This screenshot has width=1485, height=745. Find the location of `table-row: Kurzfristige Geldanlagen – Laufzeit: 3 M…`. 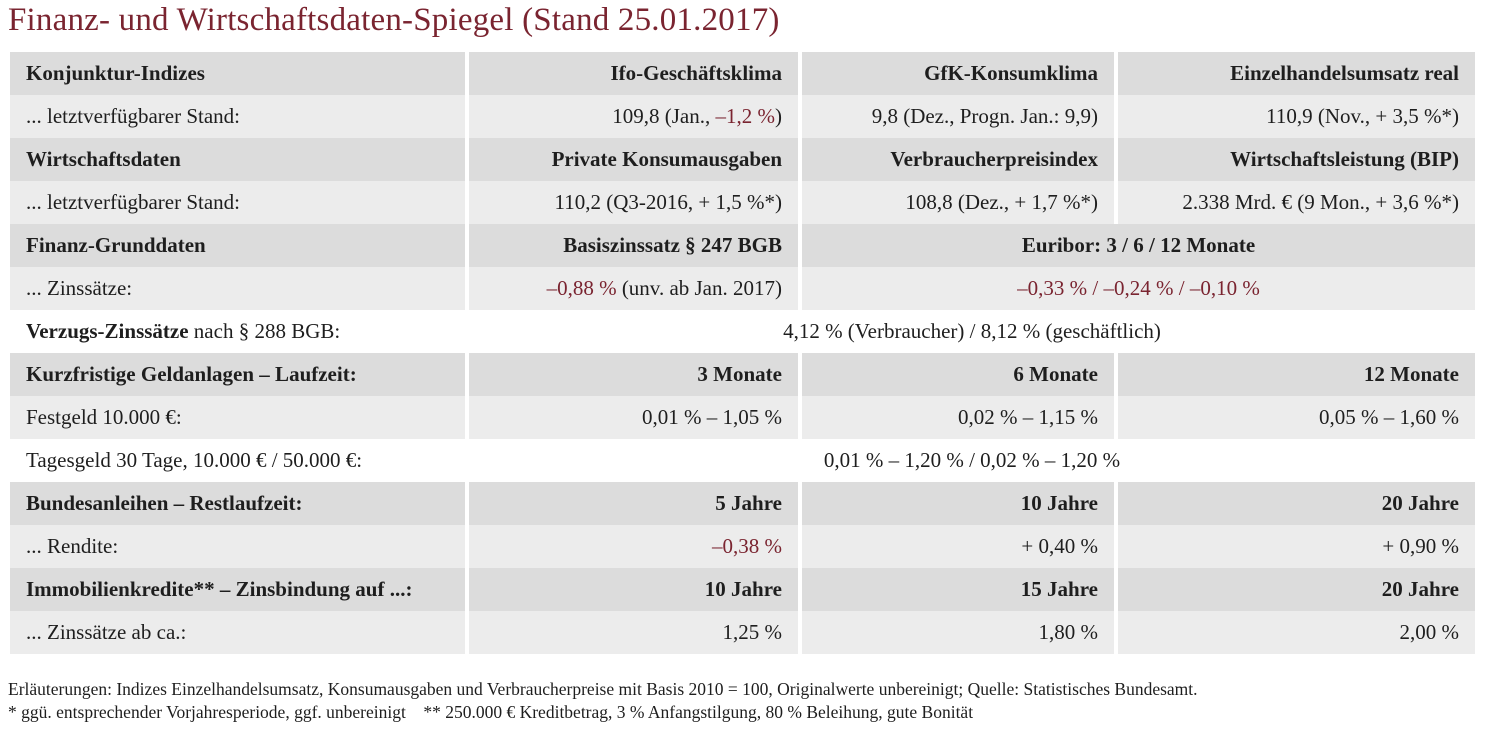

table-row: Kurzfristige Geldanlagen – Laufzeit: 3 M… is located at coordinates (742, 374).